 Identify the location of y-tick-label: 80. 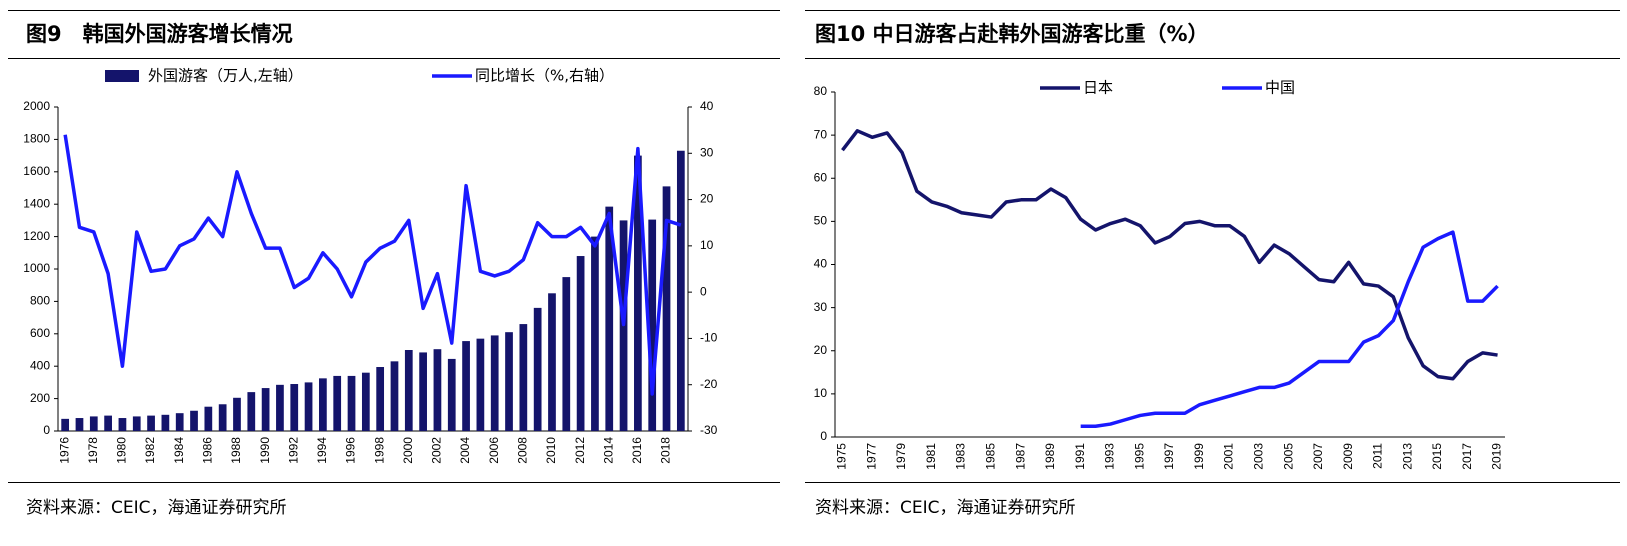
(821, 91).